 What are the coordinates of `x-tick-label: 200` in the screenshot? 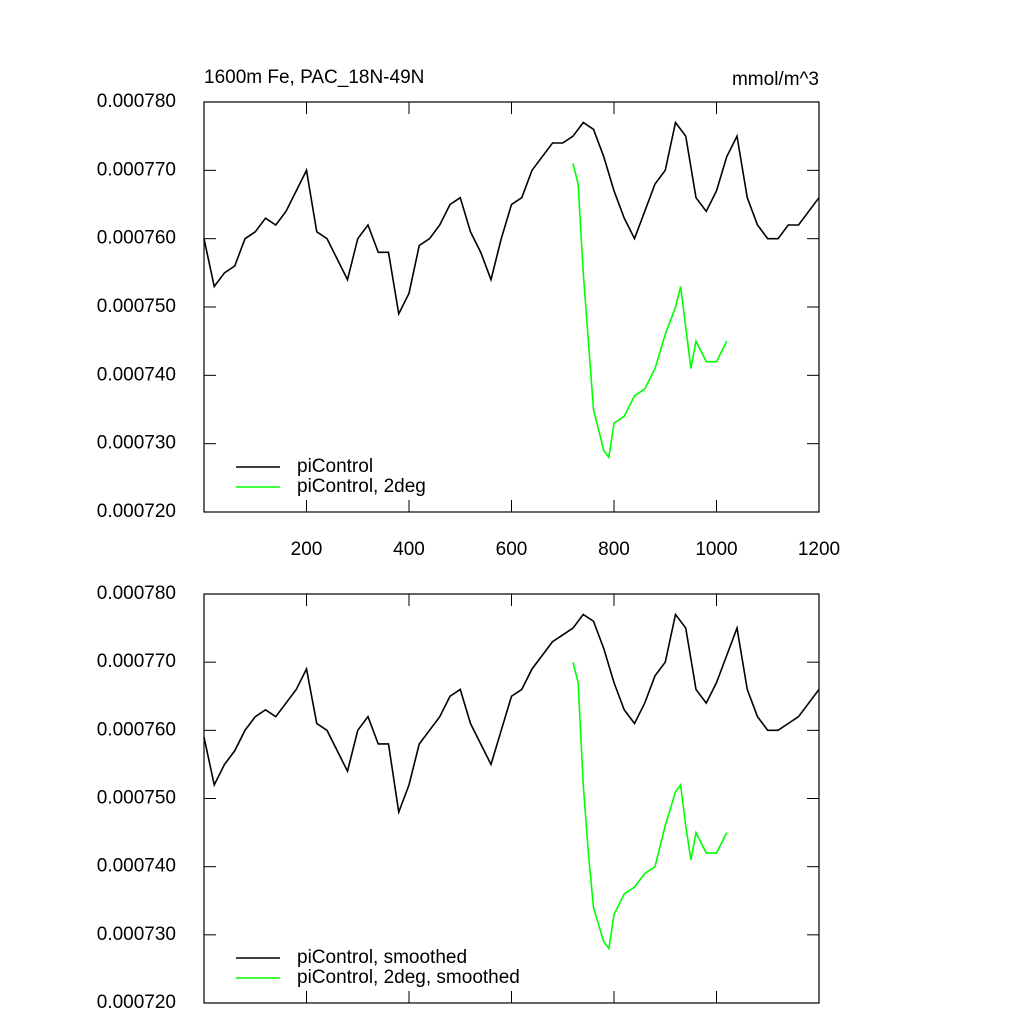 It's located at (307, 549).